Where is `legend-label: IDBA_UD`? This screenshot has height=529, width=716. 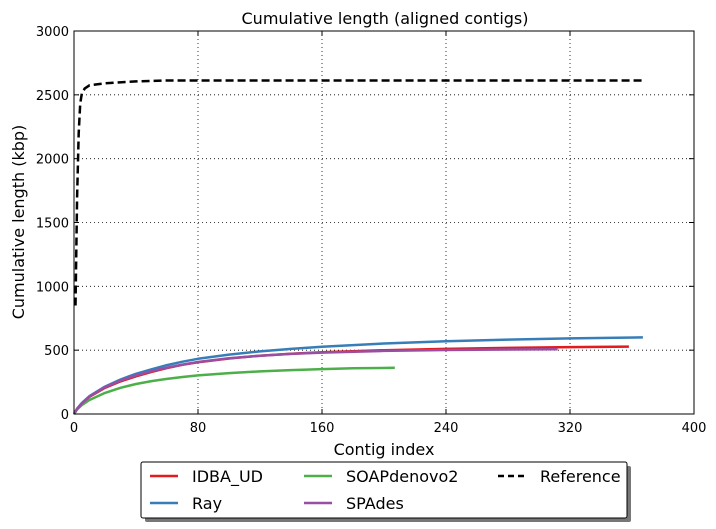
legend-label: IDBA_UD is located at coordinates (227, 477).